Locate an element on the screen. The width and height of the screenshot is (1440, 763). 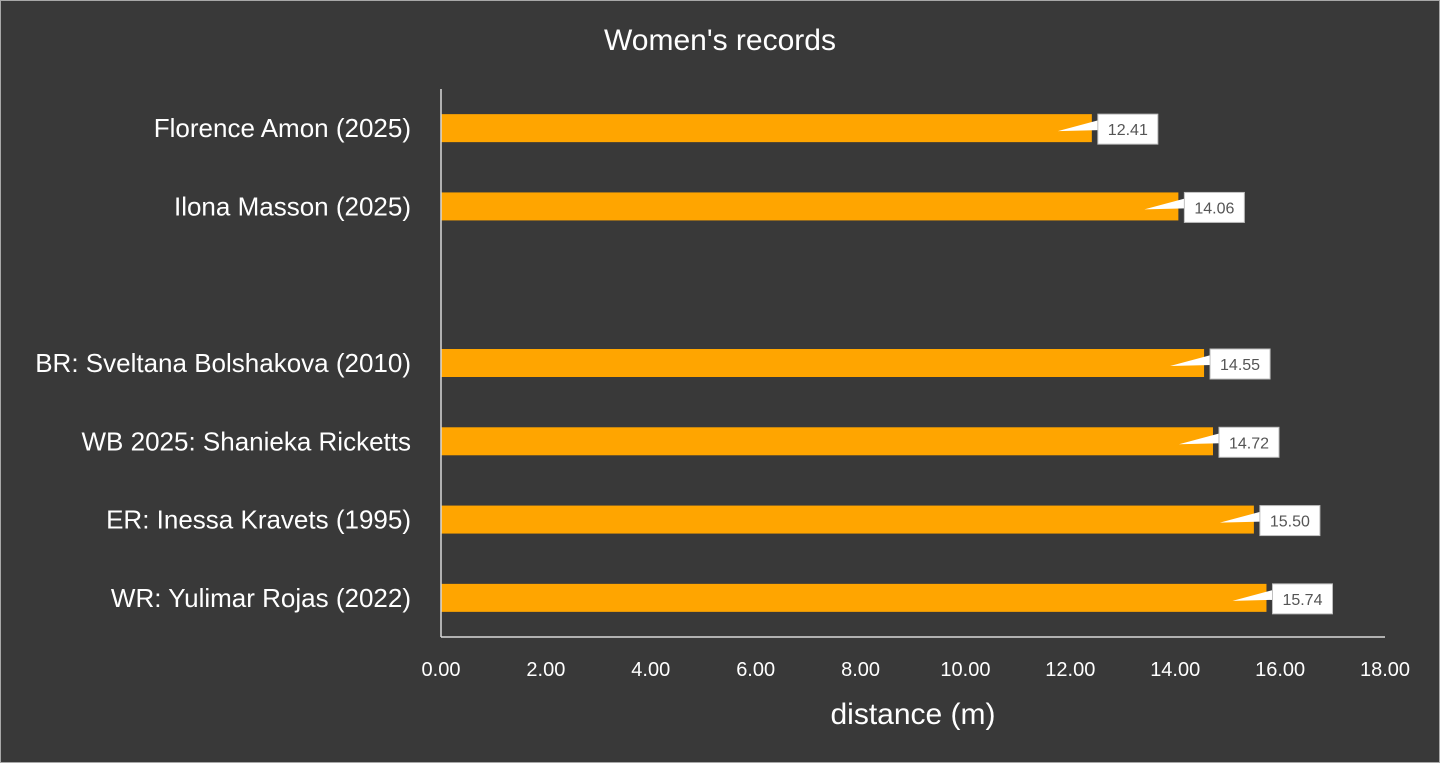
x-tick-label: 18.00 is located at coordinates (1385, 670).